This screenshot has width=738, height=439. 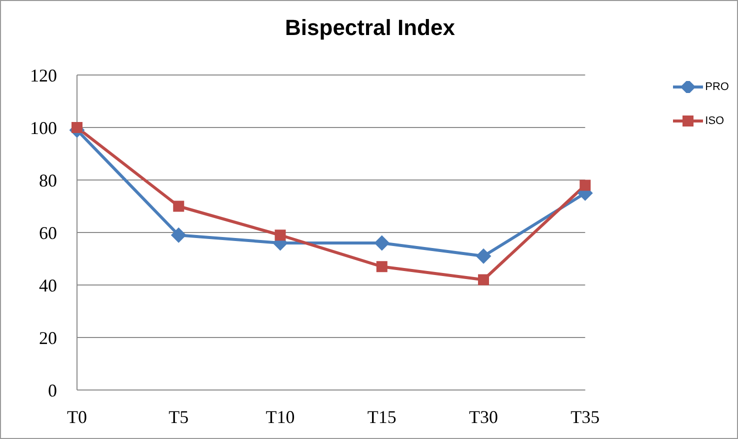 What do you see at coordinates (77, 416) in the screenshot?
I see `x-tick-label: T0` at bounding box center [77, 416].